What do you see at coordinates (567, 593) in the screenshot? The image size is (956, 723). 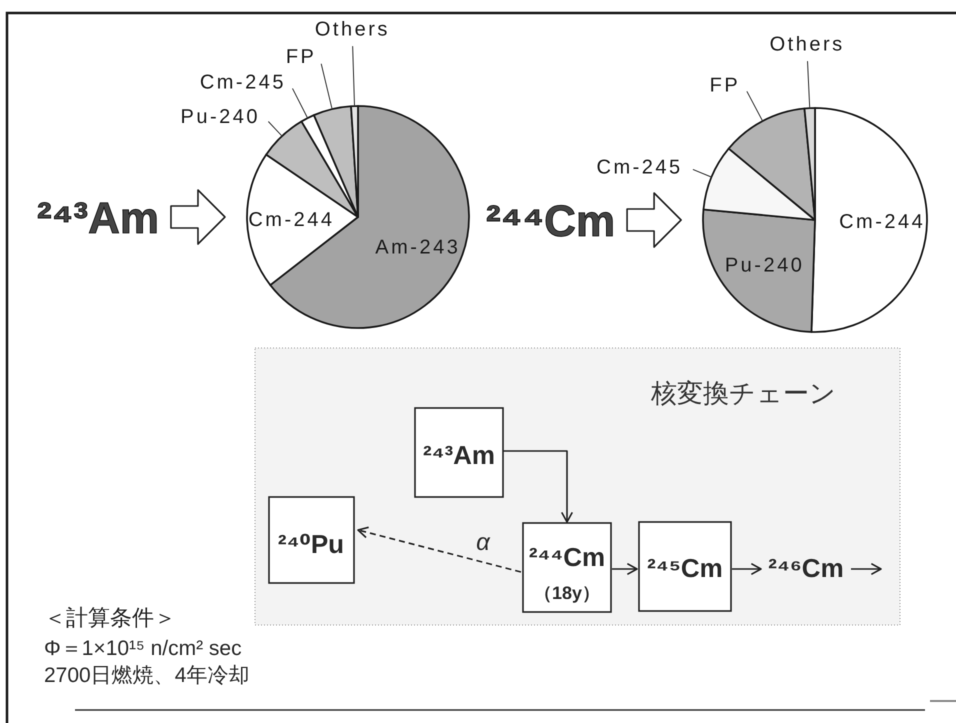 I see `text: （18y）` at bounding box center [567, 593].